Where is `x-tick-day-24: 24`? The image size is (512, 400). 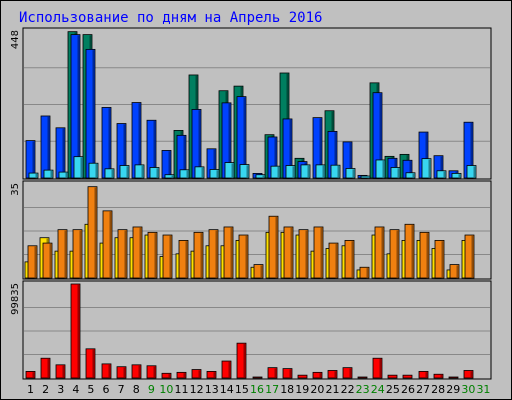
x-tick-day-24: 24 is located at coordinates (378, 389).